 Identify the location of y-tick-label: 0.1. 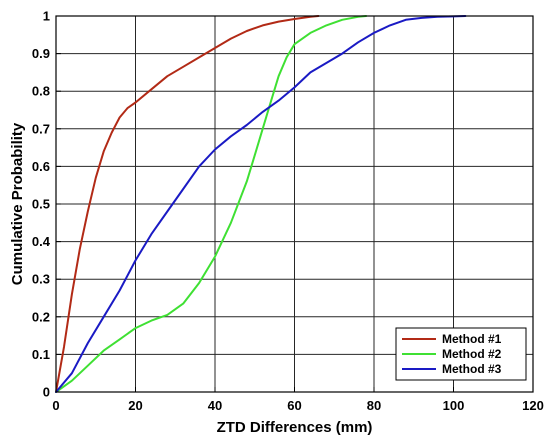
(41, 354).